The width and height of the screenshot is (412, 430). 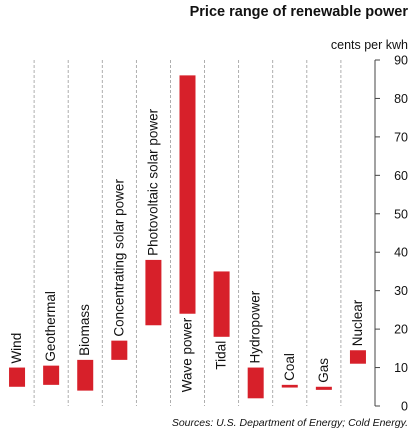 What do you see at coordinates (323, 370) in the screenshot?
I see `category-label: Gas` at bounding box center [323, 370].